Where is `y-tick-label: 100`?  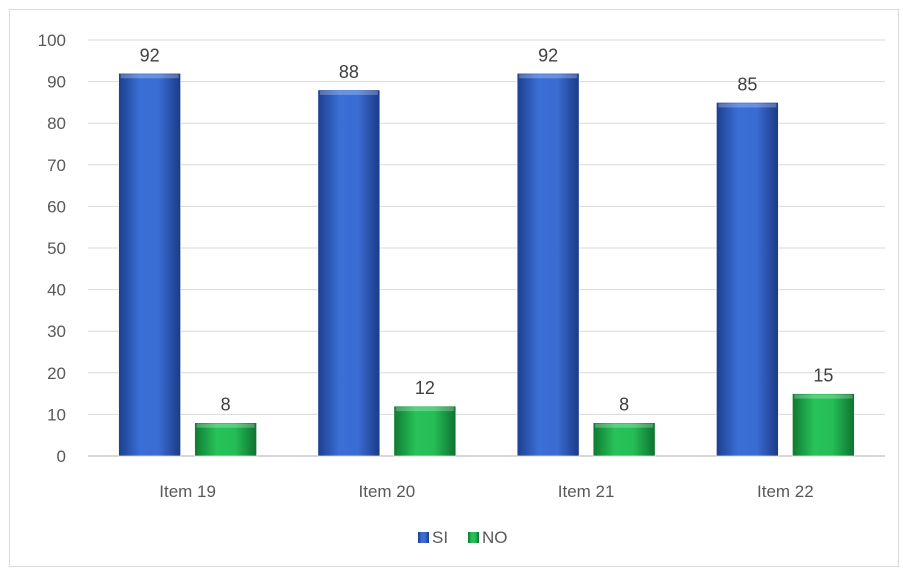 y-tick-label: 100 is located at coordinates (52, 40).